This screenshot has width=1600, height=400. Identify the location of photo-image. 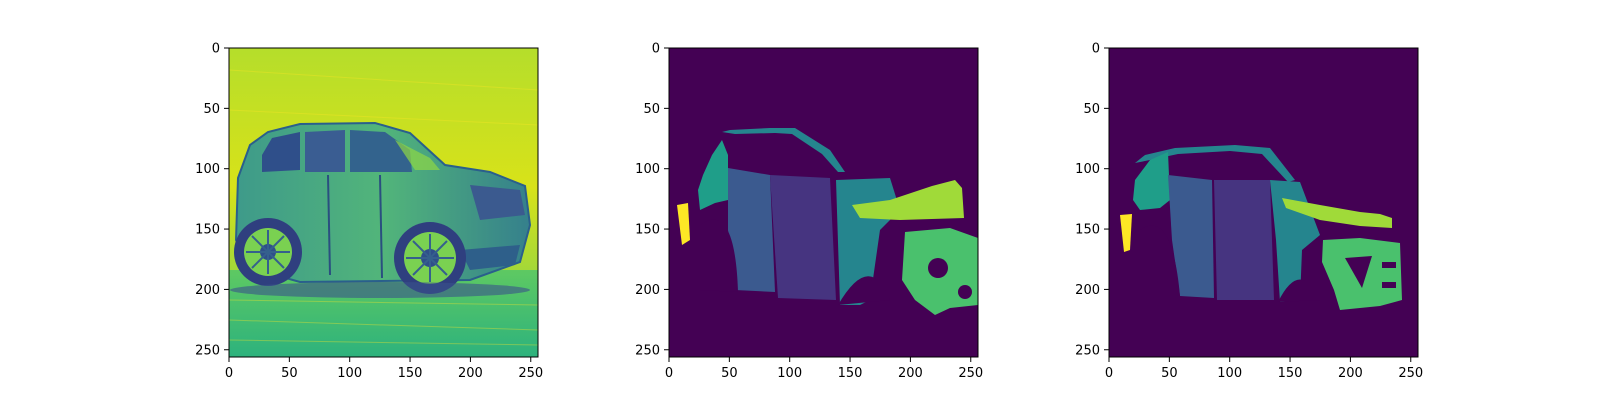
(383, 202).